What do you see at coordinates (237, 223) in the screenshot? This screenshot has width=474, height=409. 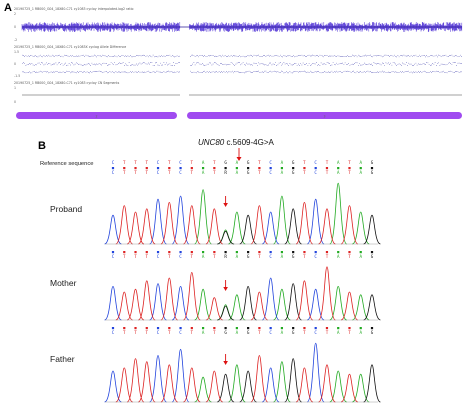 I see `trace-t` at bounding box center [237, 223].